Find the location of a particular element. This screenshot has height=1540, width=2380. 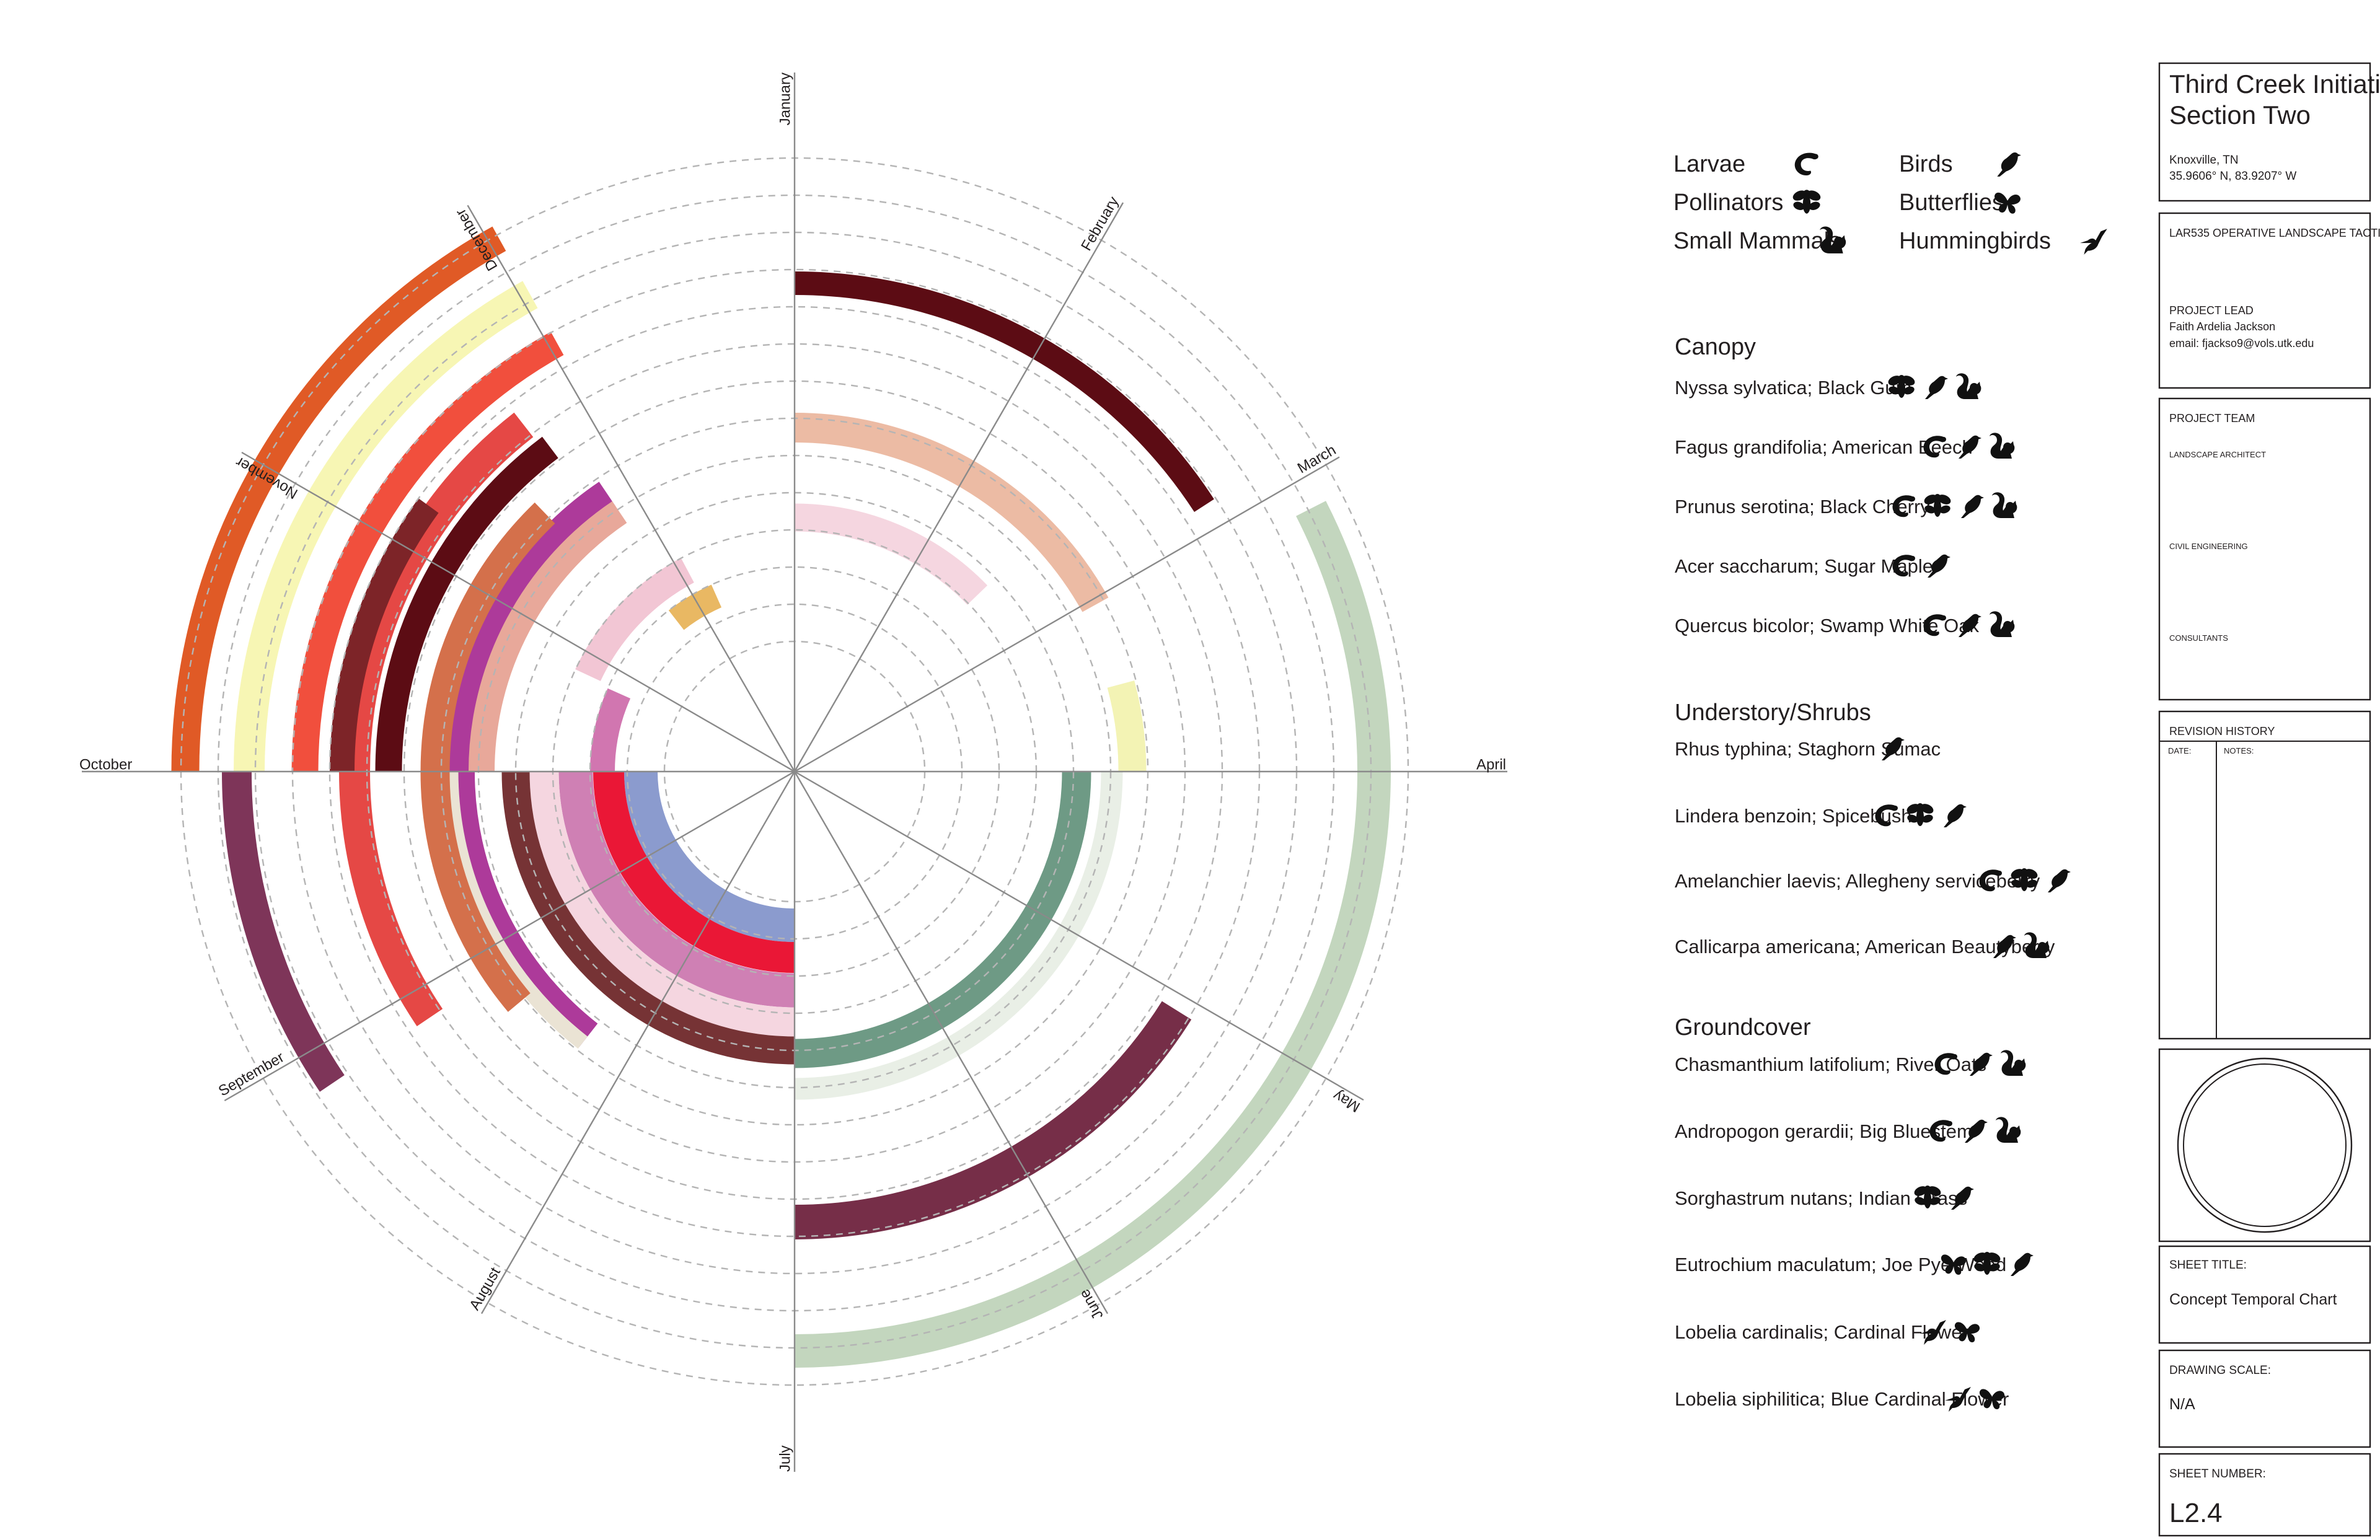

project-title-line1: Third Creek Initiative: is located at coordinates (2274, 84).